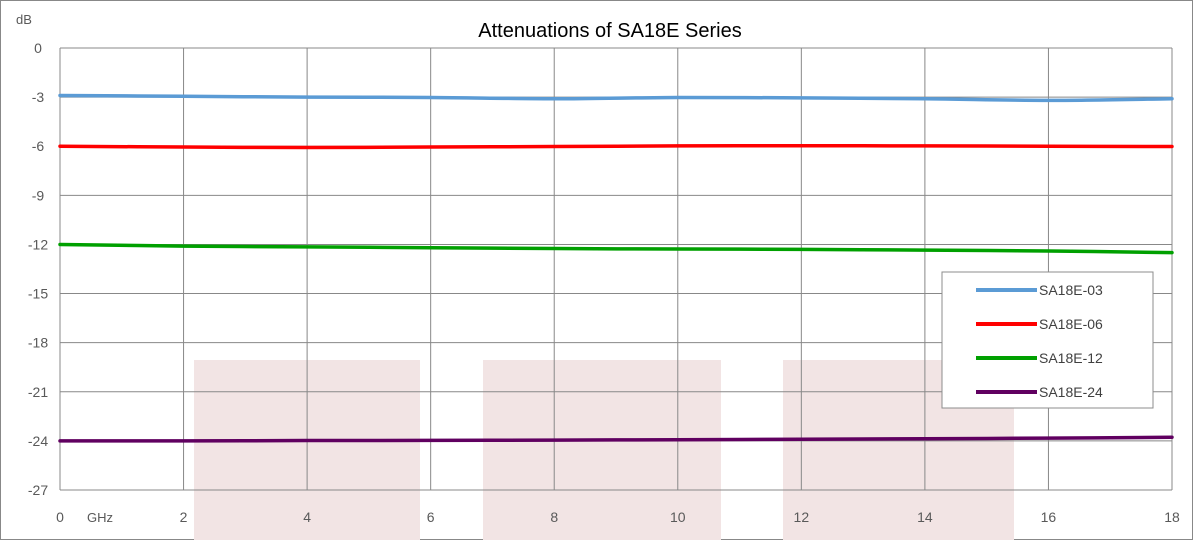 The width and height of the screenshot is (1193, 540). Describe the element at coordinates (925, 517) in the screenshot. I see `x-tick-label: 14` at that location.